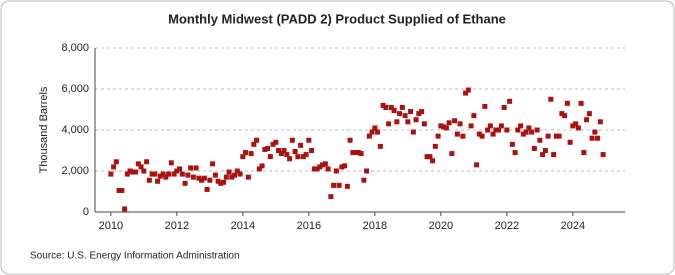 The image size is (675, 275). I want to click on y-axis-label: Thousand Barrels, so click(44, 129).